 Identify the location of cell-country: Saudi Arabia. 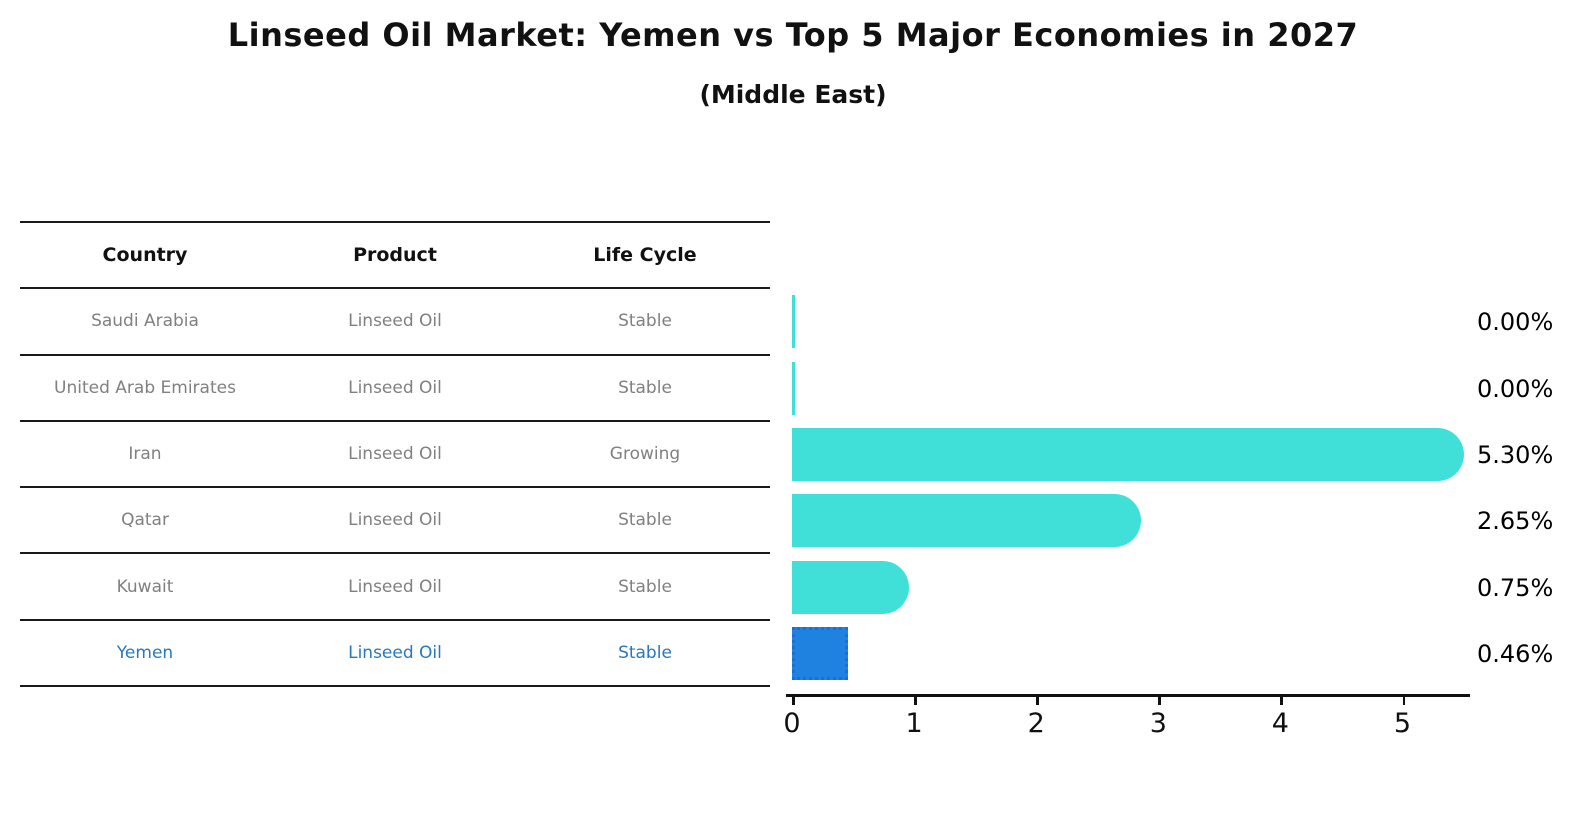
(145, 321).